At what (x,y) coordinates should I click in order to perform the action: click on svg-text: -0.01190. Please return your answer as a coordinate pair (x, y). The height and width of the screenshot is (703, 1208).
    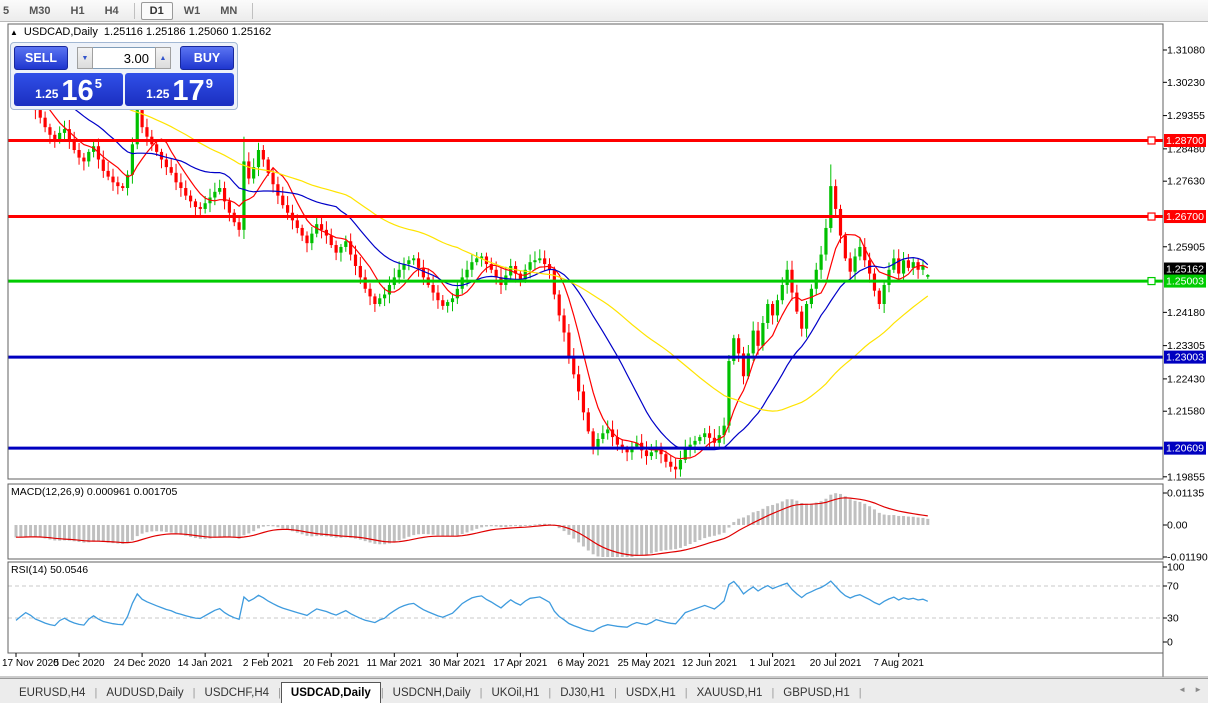
    Looking at the image, I should click on (1187, 558).